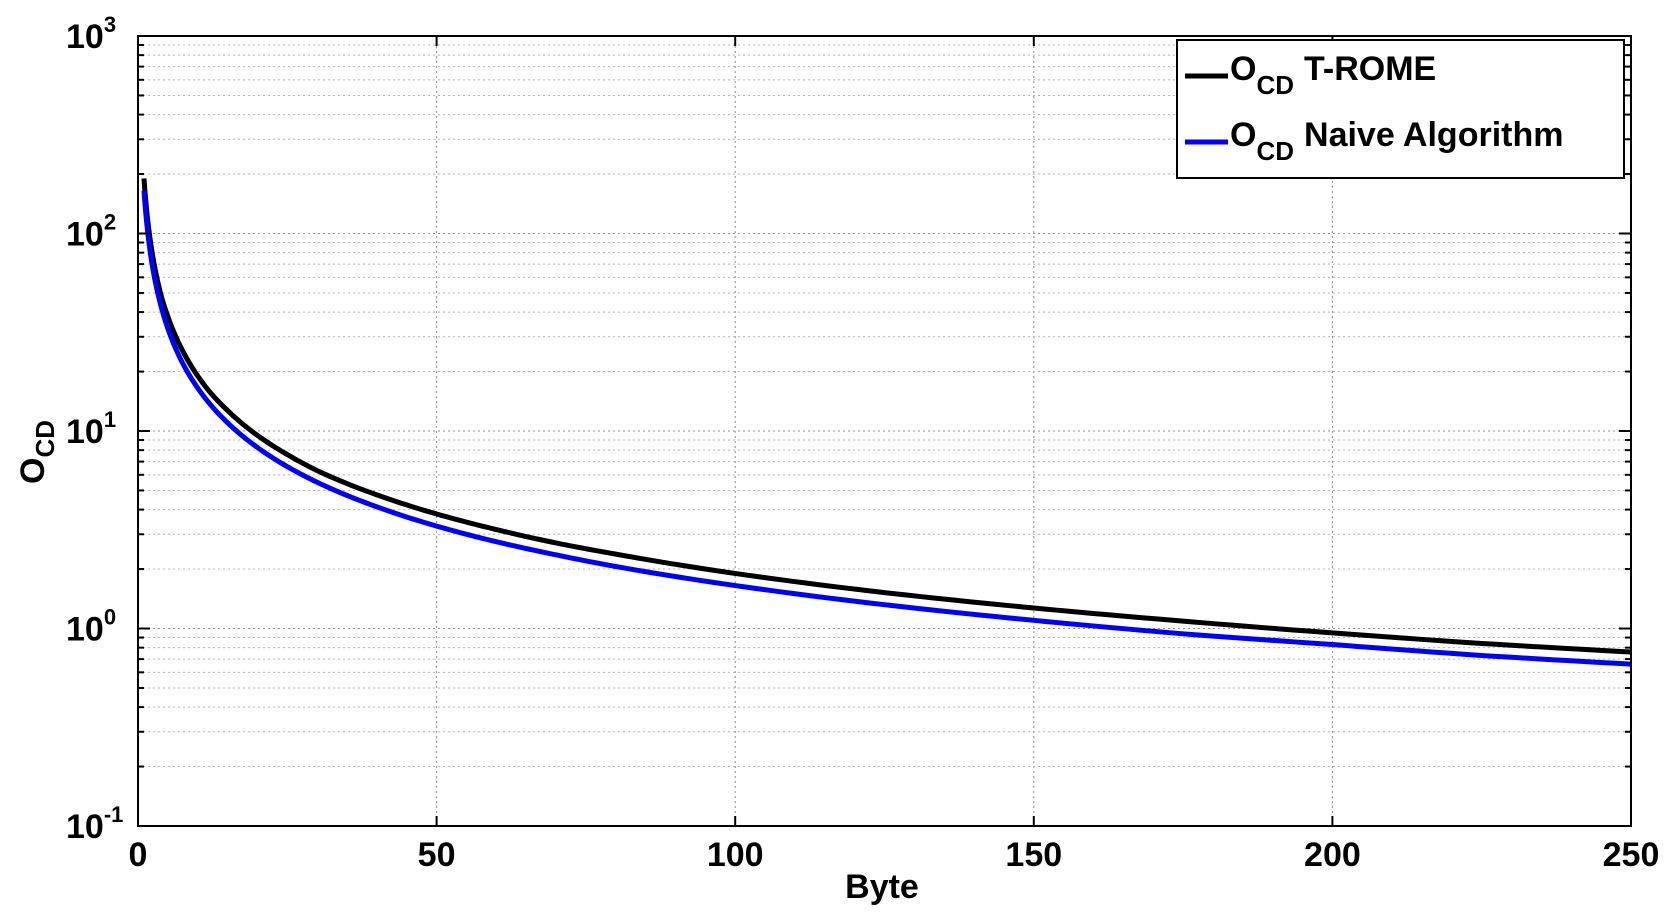  Describe the element at coordinates (91, 34) in the screenshot. I see `y-tick-label: 10³` at that location.